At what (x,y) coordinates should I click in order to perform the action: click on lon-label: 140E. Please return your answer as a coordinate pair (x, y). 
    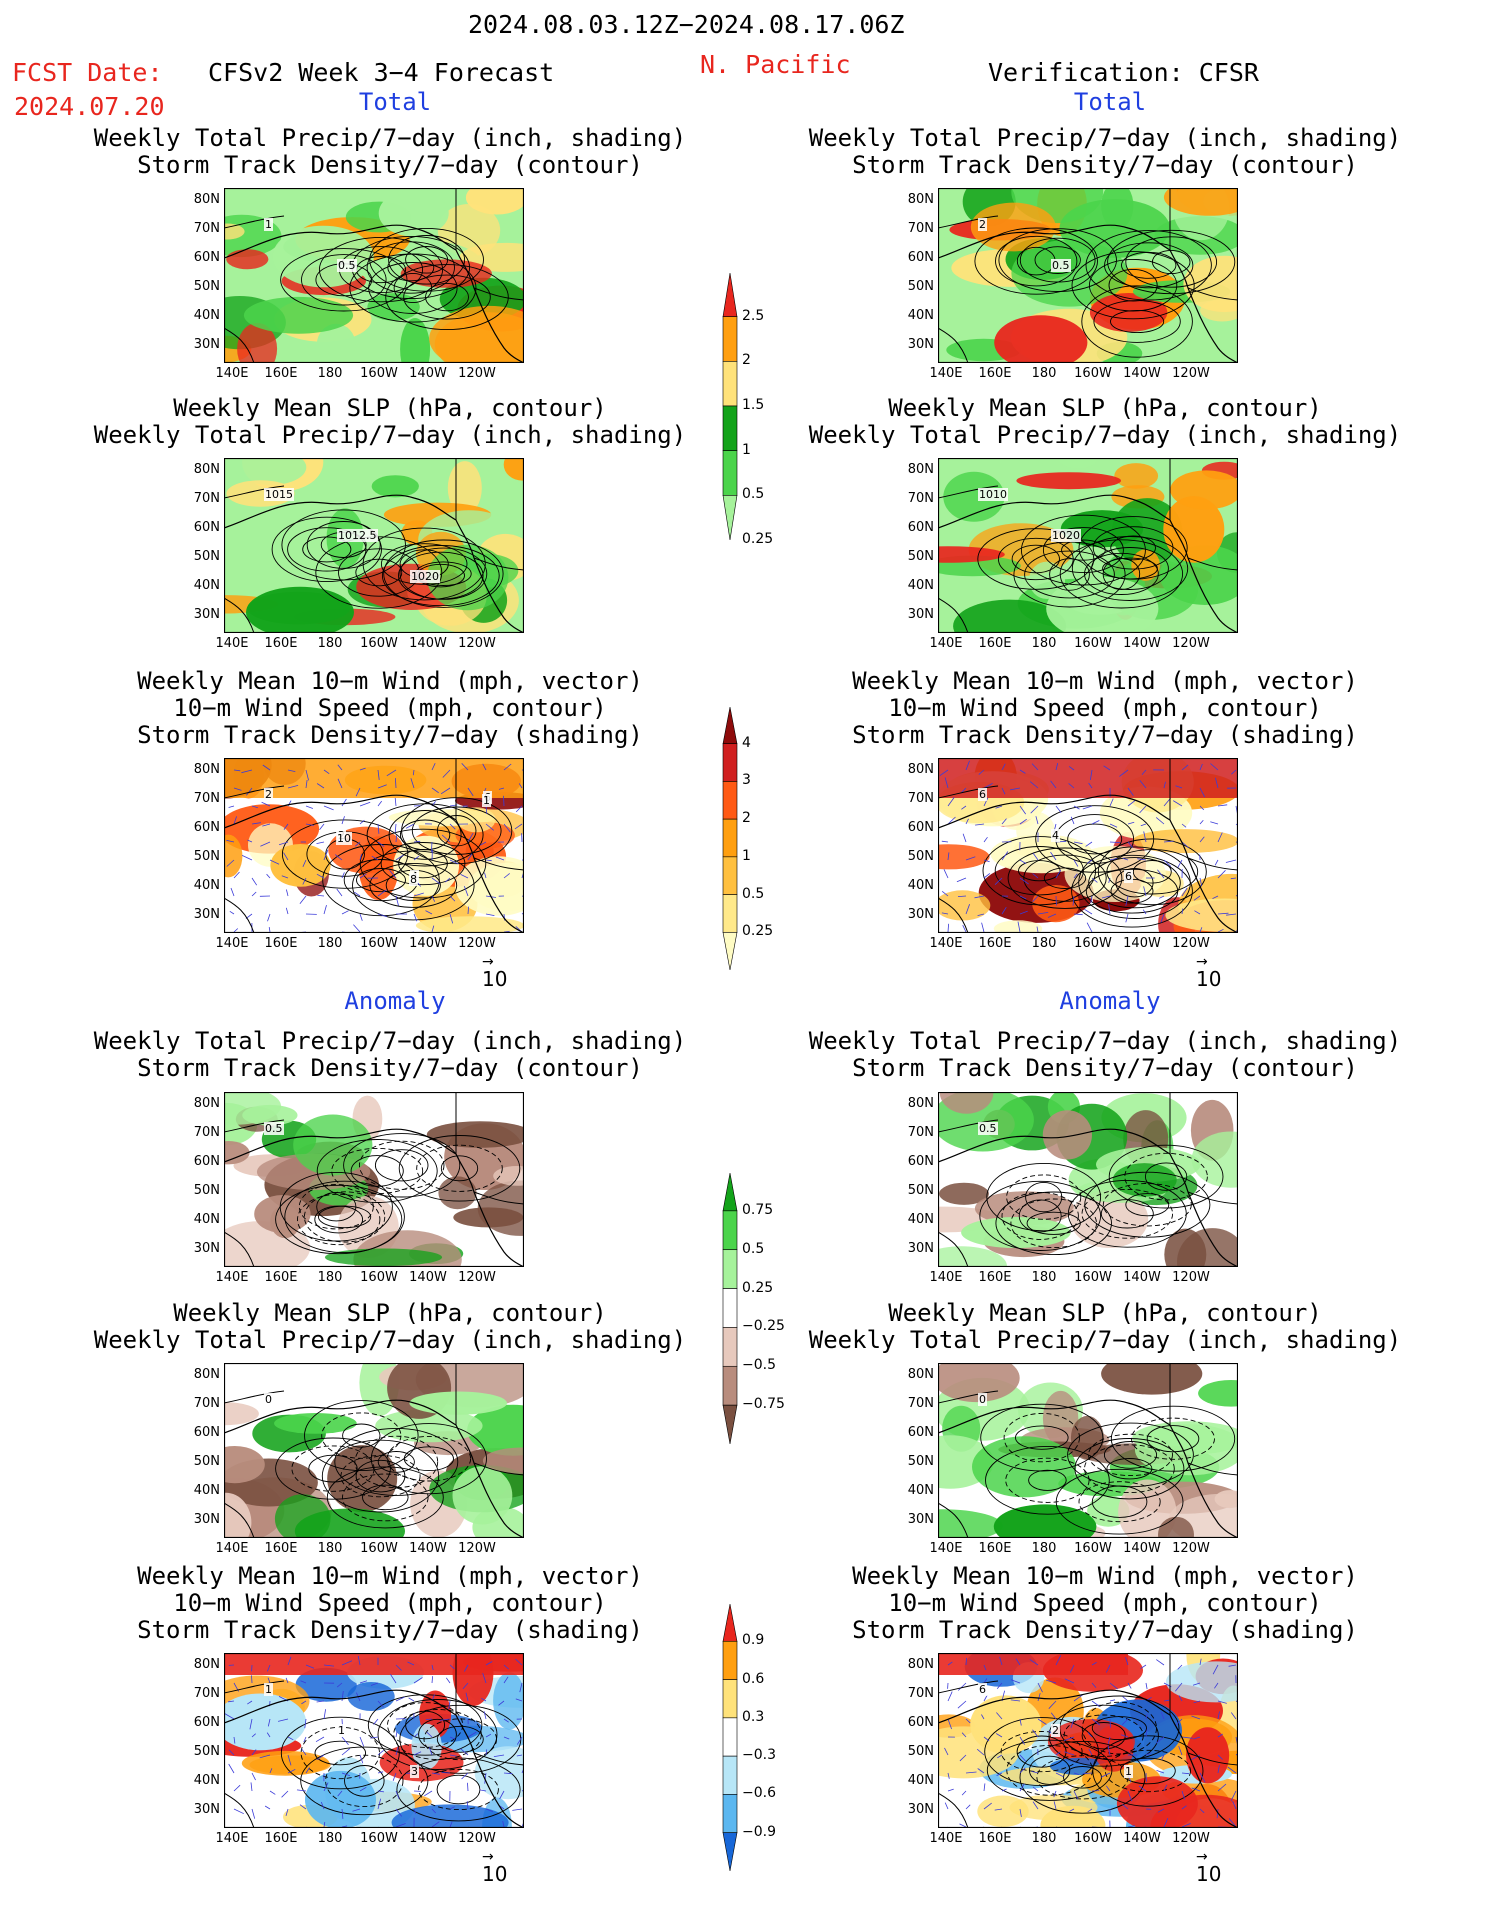
    Looking at the image, I should click on (946, 1548).